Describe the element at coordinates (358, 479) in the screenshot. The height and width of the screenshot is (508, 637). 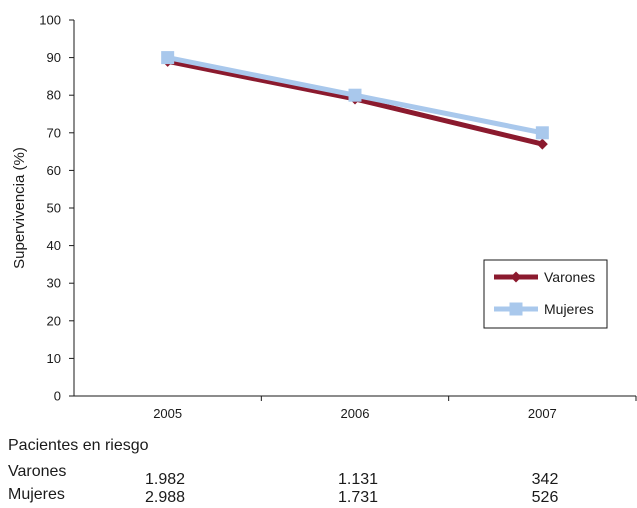
I see `risk-value: 1.131` at that location.